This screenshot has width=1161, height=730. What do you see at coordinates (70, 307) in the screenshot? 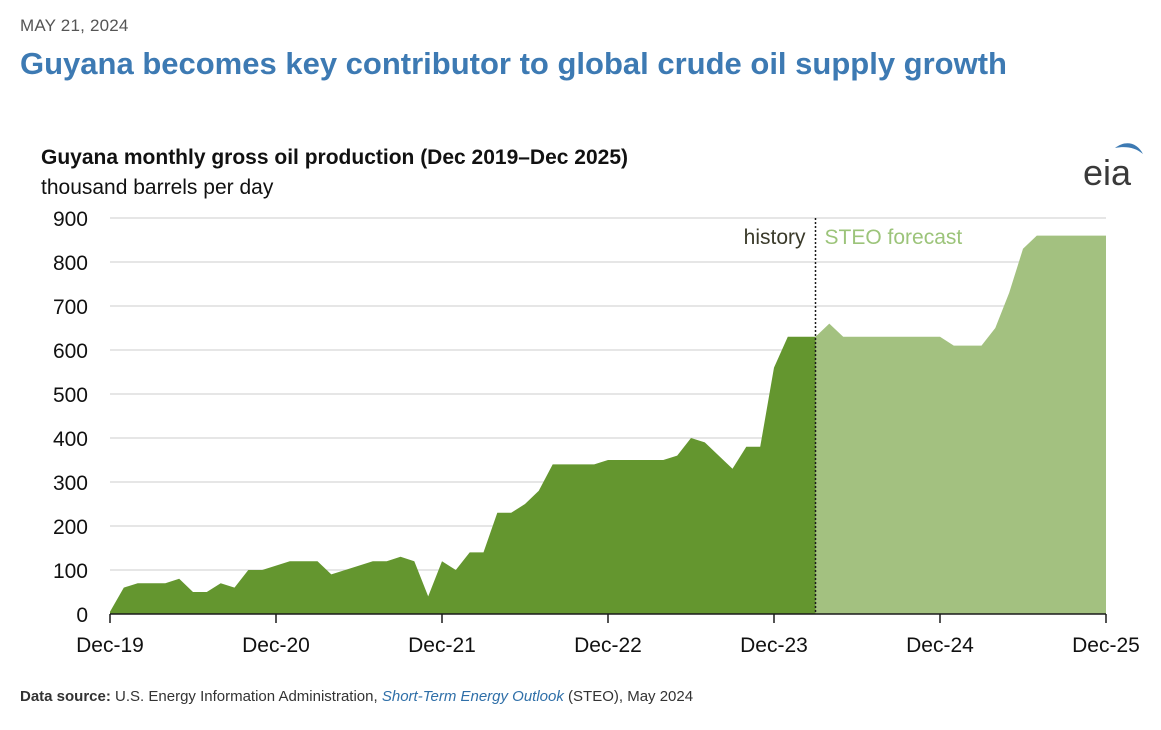
I see `y-tick-label: 700` at bounding box center [70, 307].